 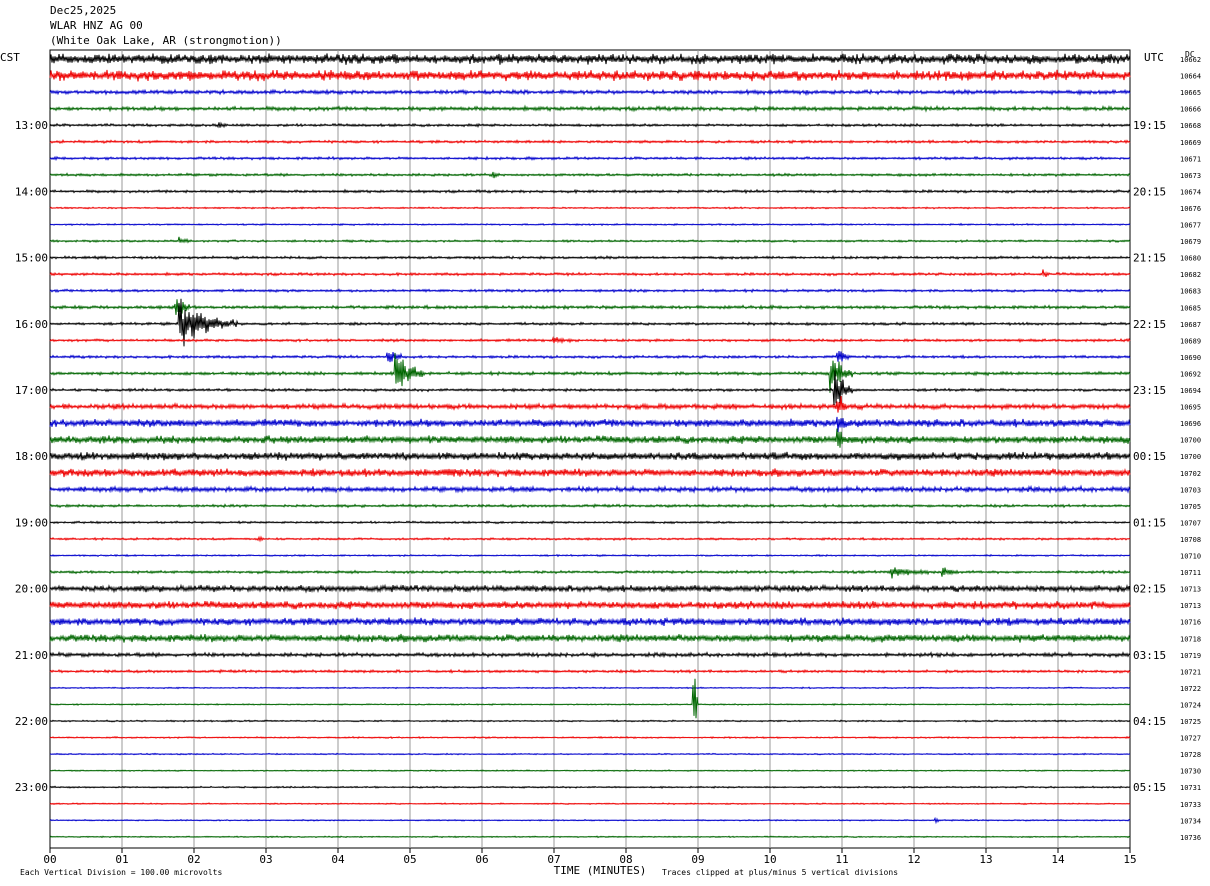 I want to click on x-tick-label: 06, so click(x=481, y=859).